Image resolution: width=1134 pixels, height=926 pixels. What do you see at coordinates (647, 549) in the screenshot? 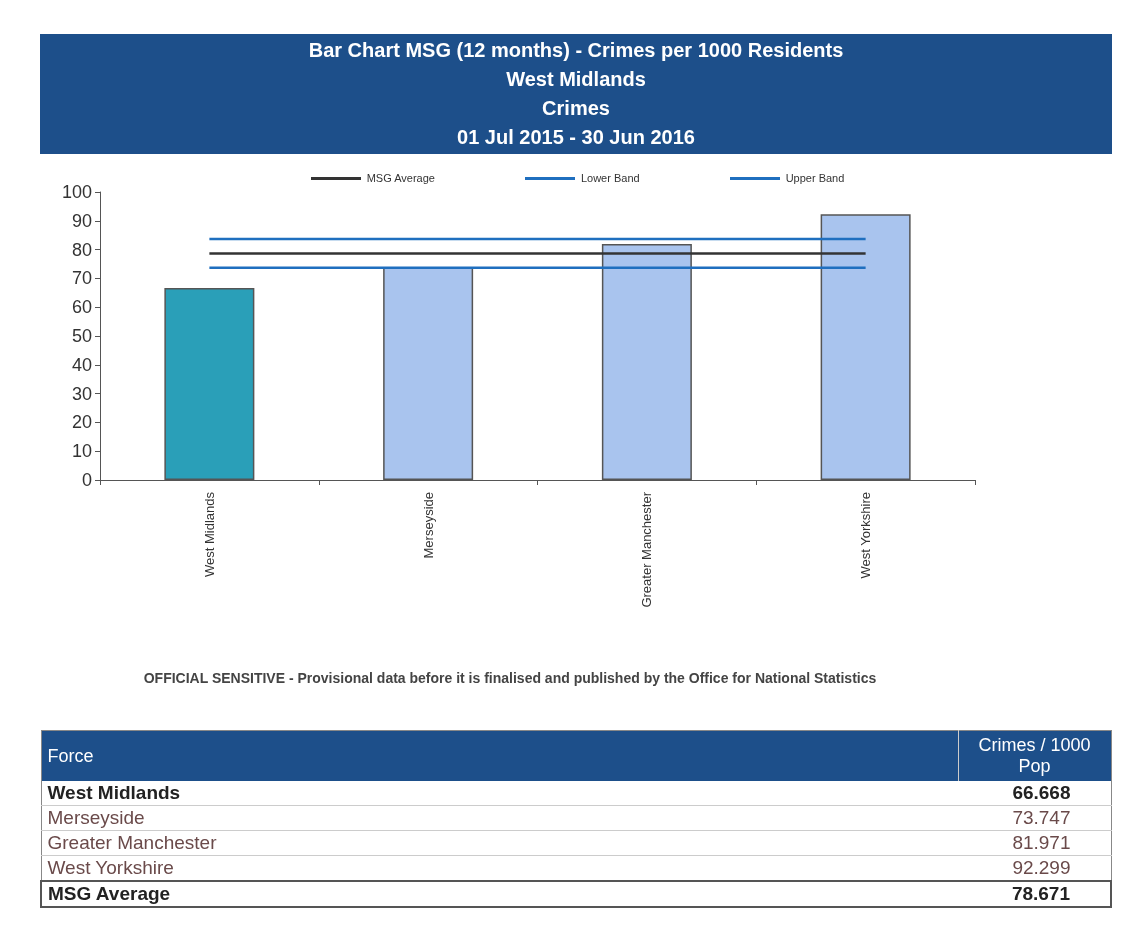
I see `x-tick-label: Greater Manchester` at bounding box center [647, 549].